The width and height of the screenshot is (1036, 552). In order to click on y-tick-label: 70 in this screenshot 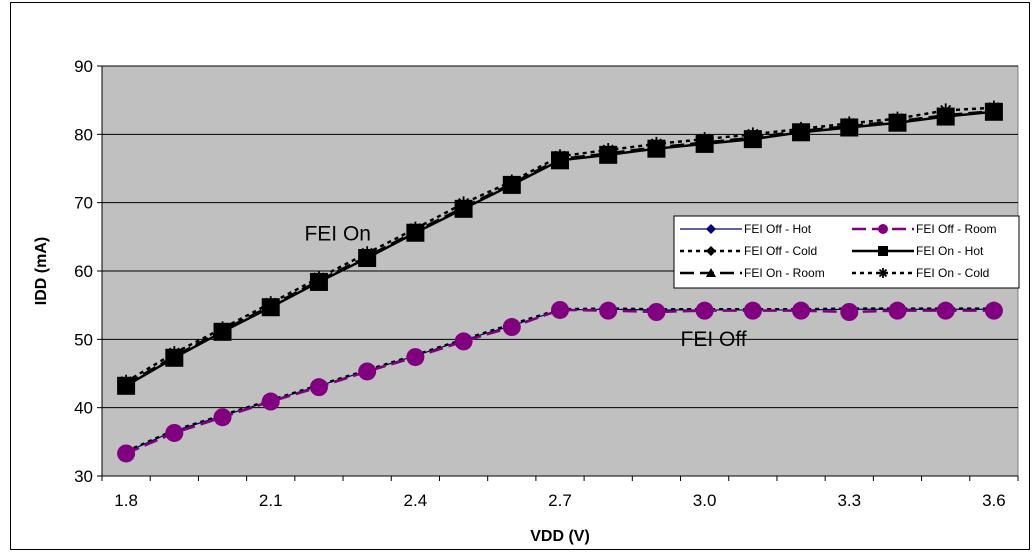, I will do `click(83, 203)`.